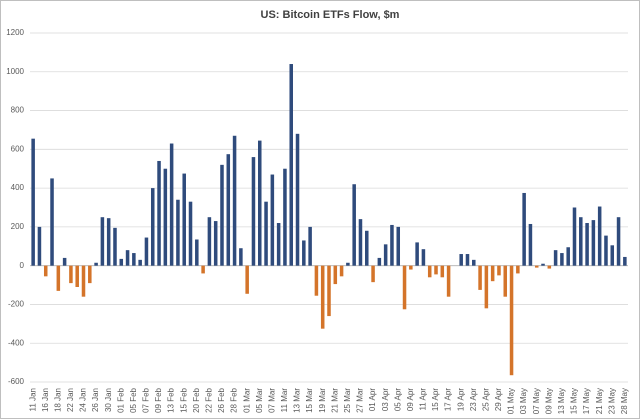 The height and width of the screenshot is (419, 640). I want to click on x-tick-label: 13 Feb, so click(171, 399).